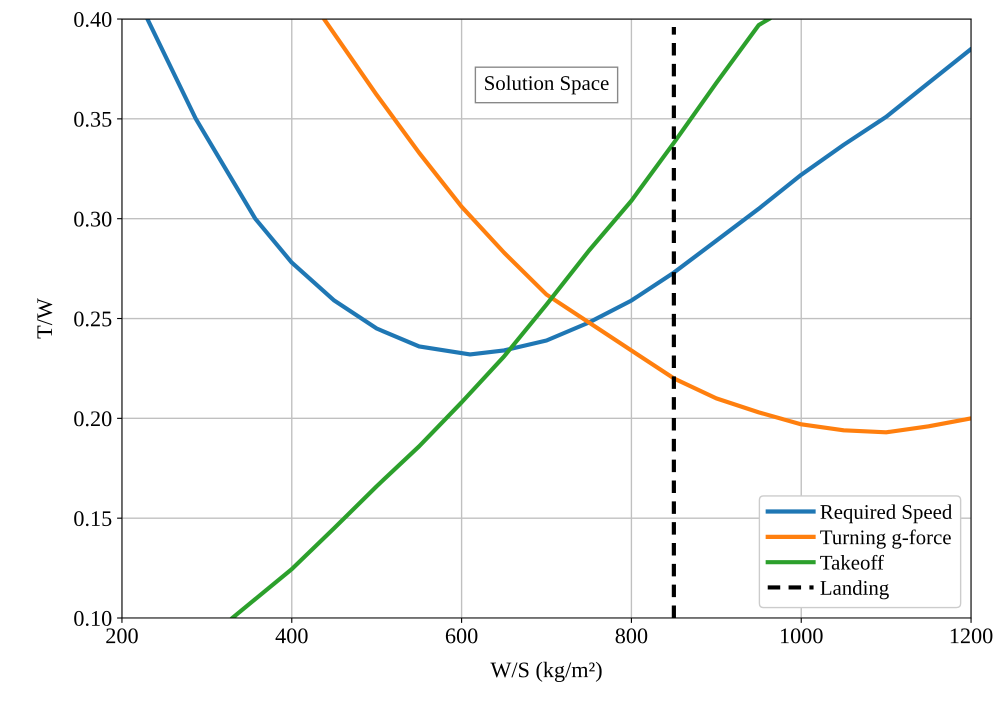 Image resolution: width=998 pixels, height=705 pixels. I want to click on x-tick-label: 400, so click(292, 636).